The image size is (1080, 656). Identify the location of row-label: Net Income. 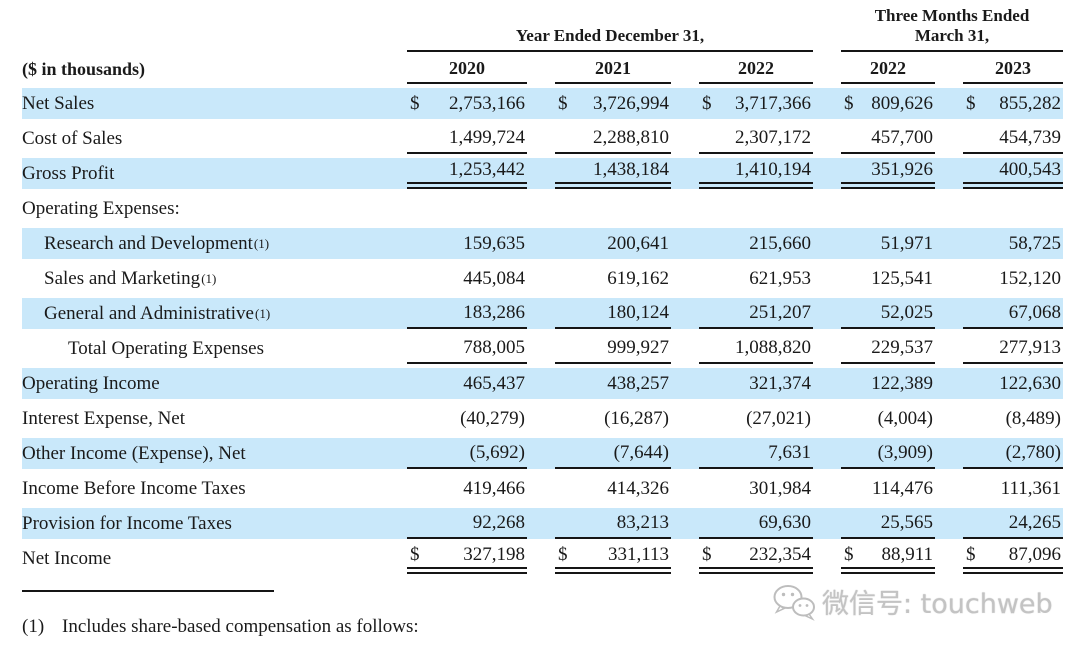
(67, 558).